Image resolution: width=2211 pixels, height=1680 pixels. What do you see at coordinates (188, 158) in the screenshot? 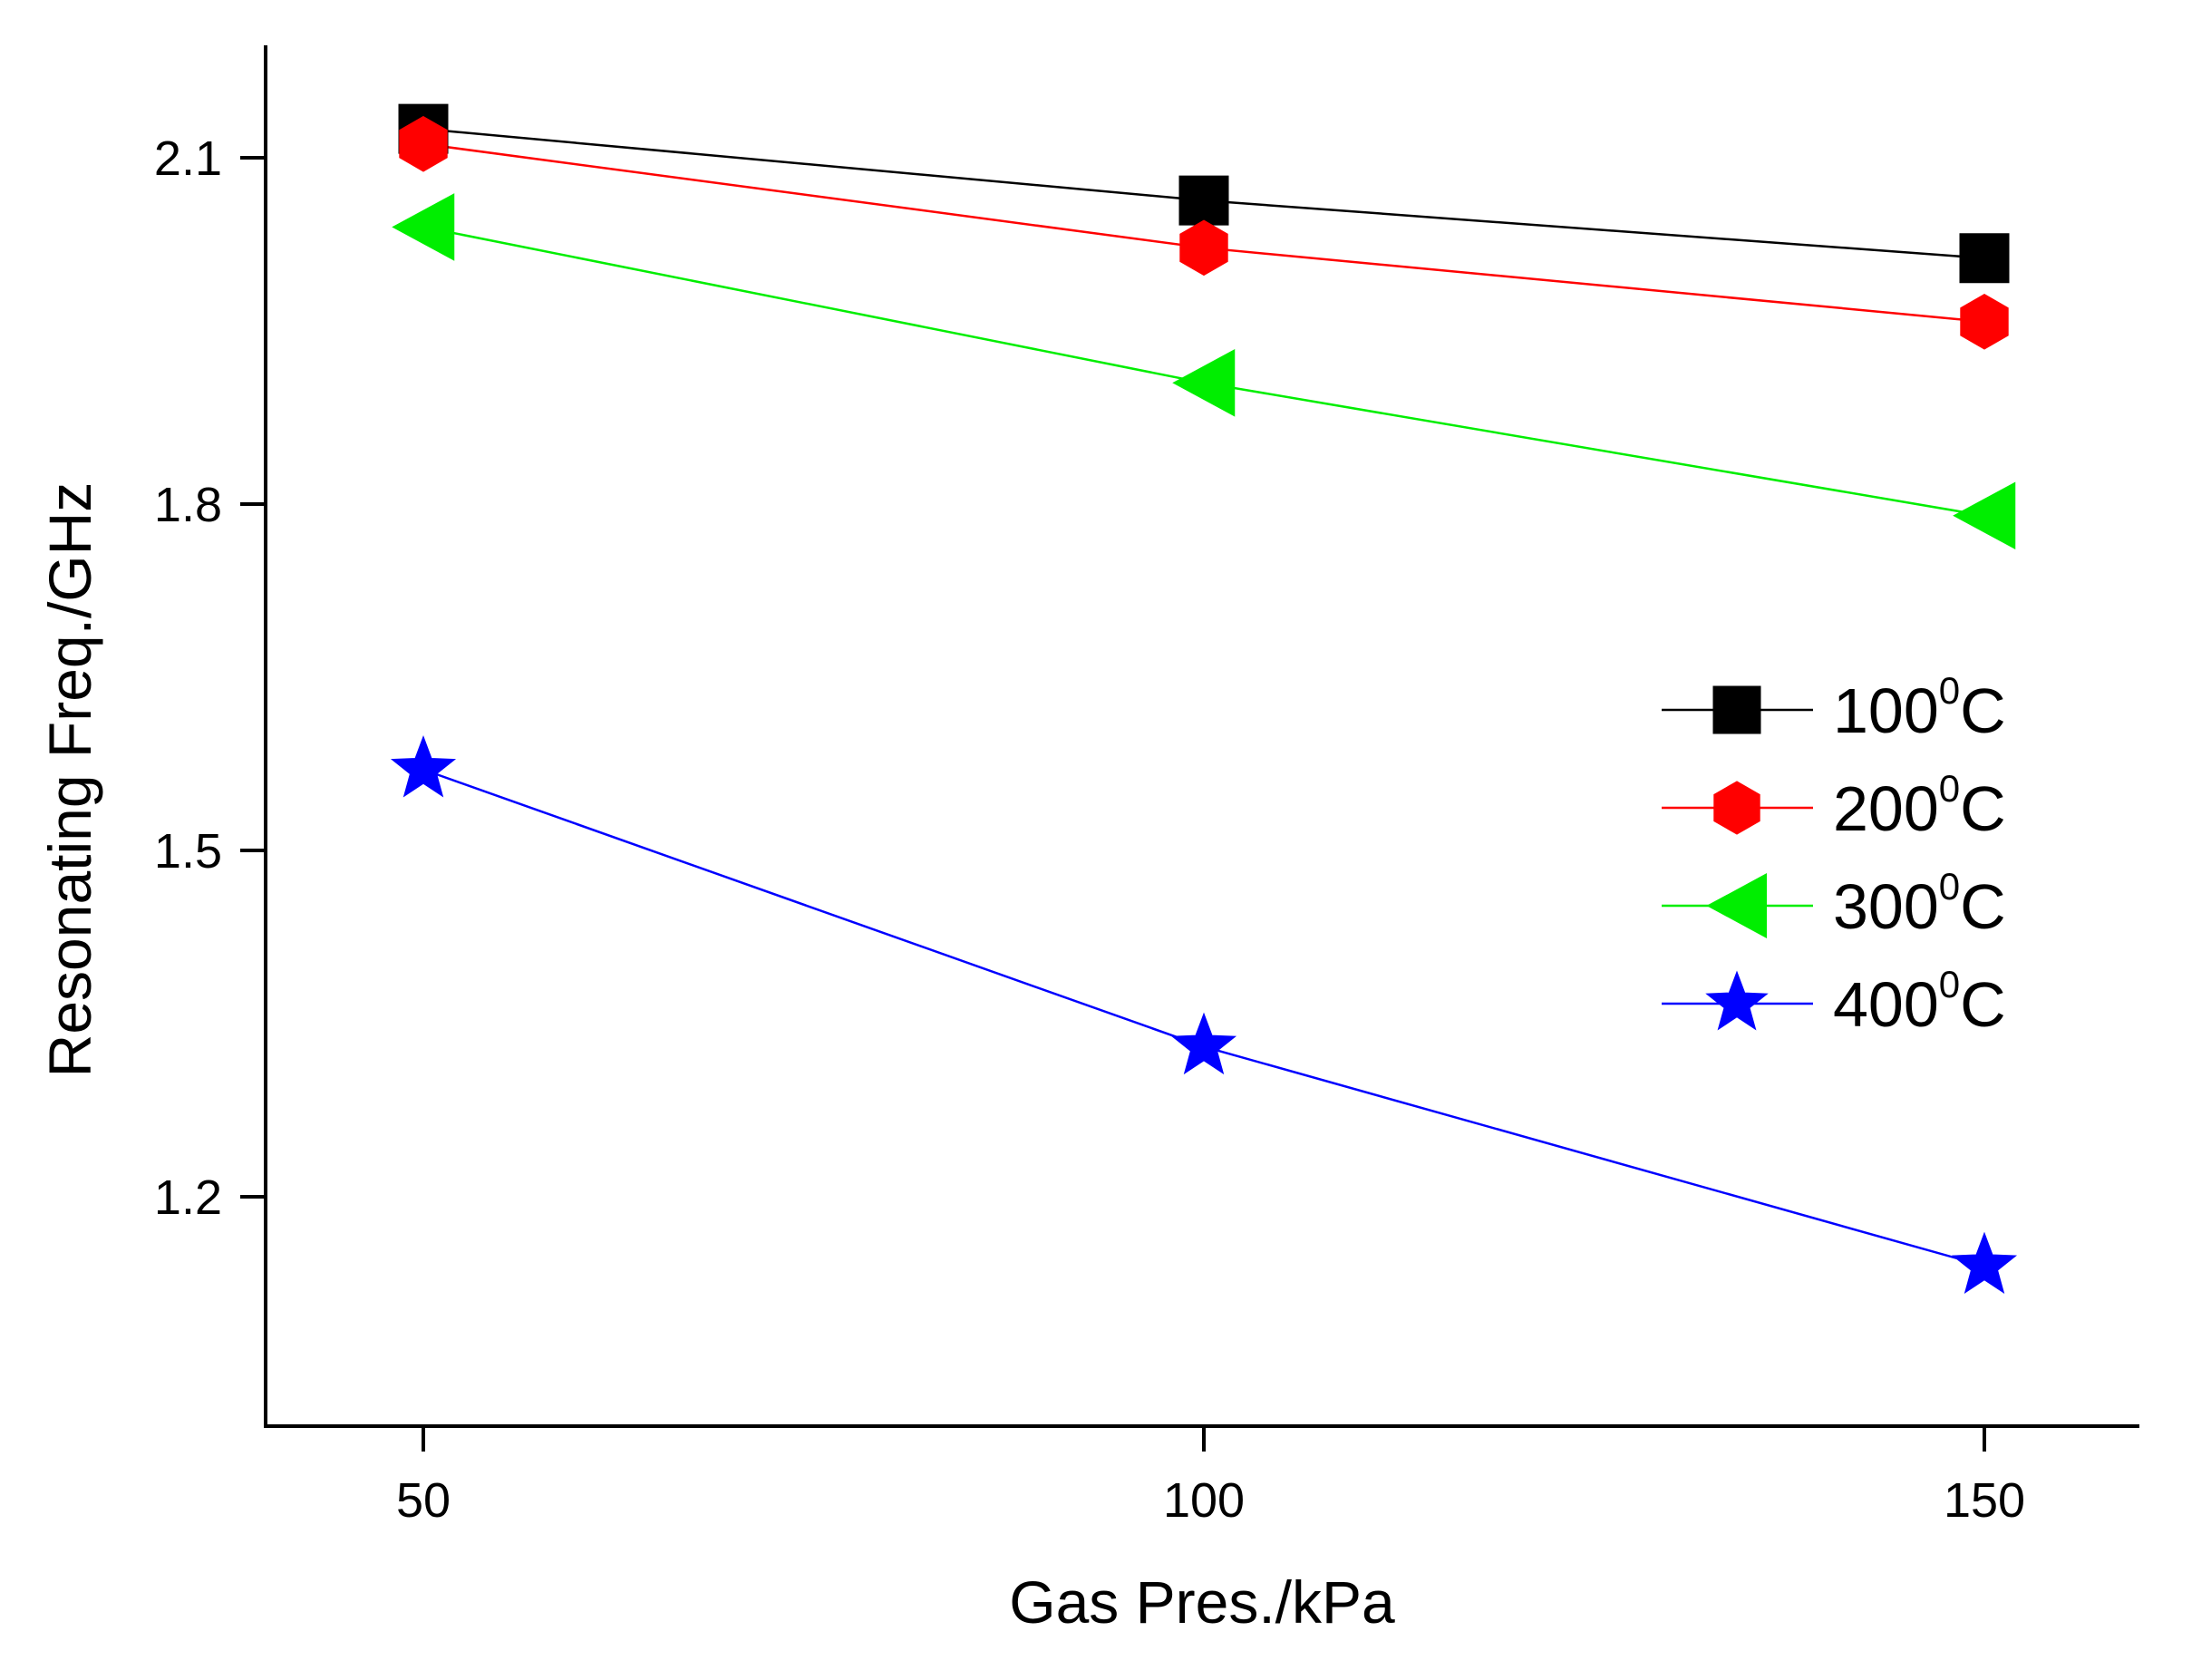
I see `y-tick-label: 2.1` at bounding box center [188, 158].